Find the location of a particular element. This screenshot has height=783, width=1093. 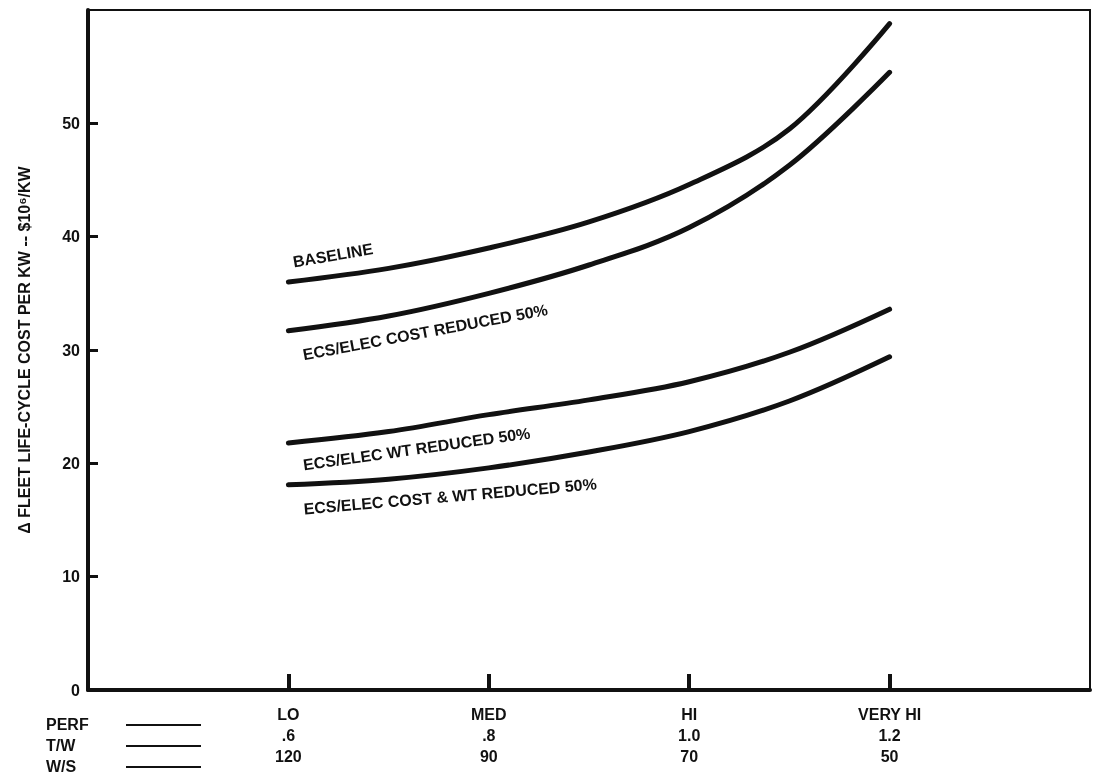

text: ECS/ELEC COST REDUCED 50% is located at coordinates (425, 332).